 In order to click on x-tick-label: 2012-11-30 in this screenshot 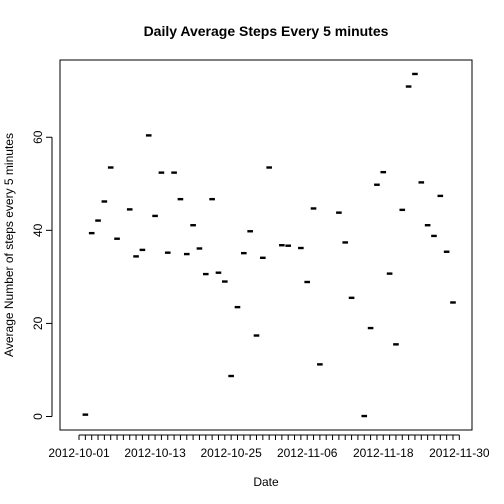, I will do `click(459, 453)`.